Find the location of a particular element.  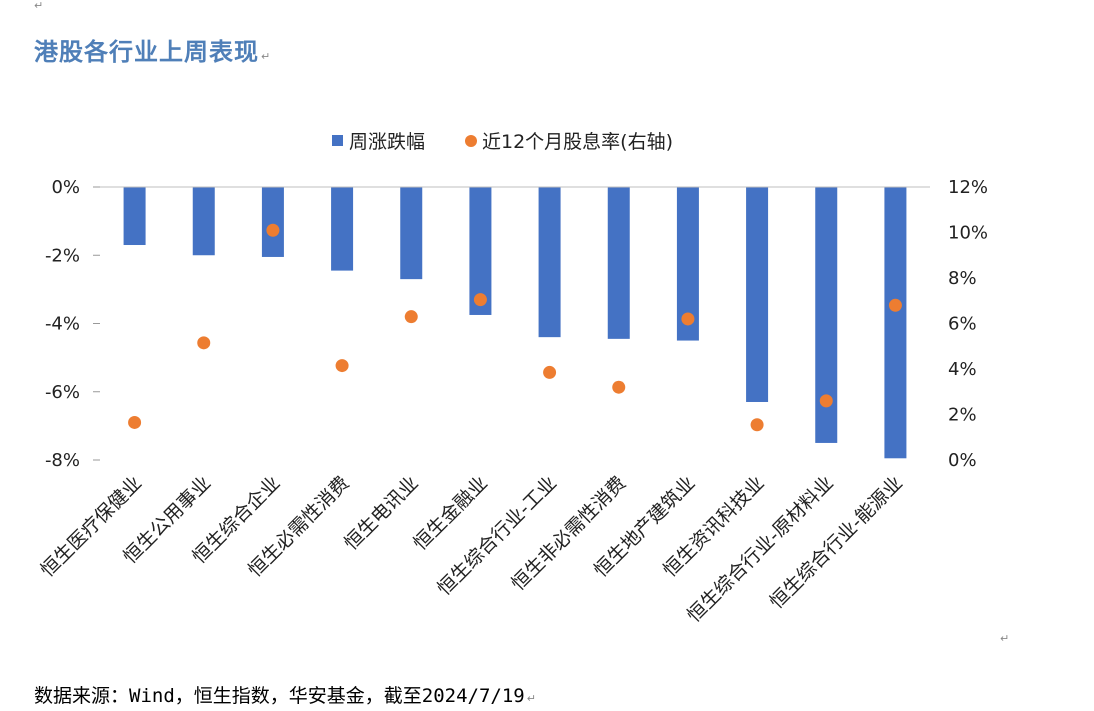

page-title-text: 港股各行业上周表现 is located at coordinates (146, 51).